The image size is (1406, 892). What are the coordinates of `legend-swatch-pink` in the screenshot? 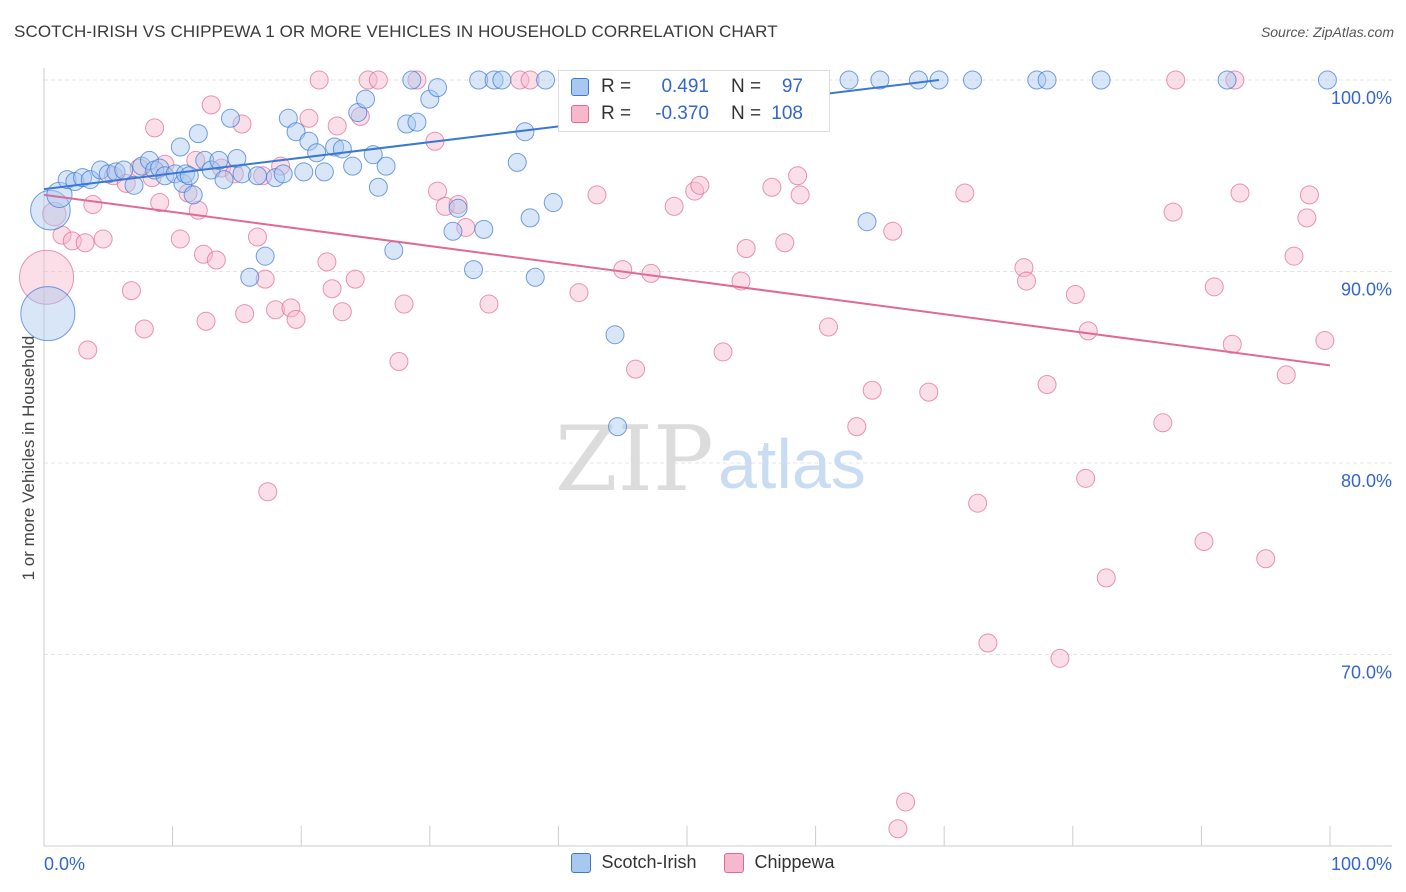 It's located at (580, 114).